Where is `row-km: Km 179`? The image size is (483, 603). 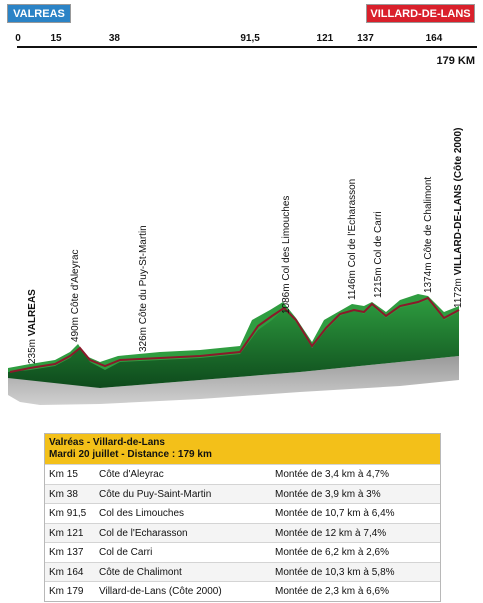 row-km: Km 179 is located at coordinates (66, 591).